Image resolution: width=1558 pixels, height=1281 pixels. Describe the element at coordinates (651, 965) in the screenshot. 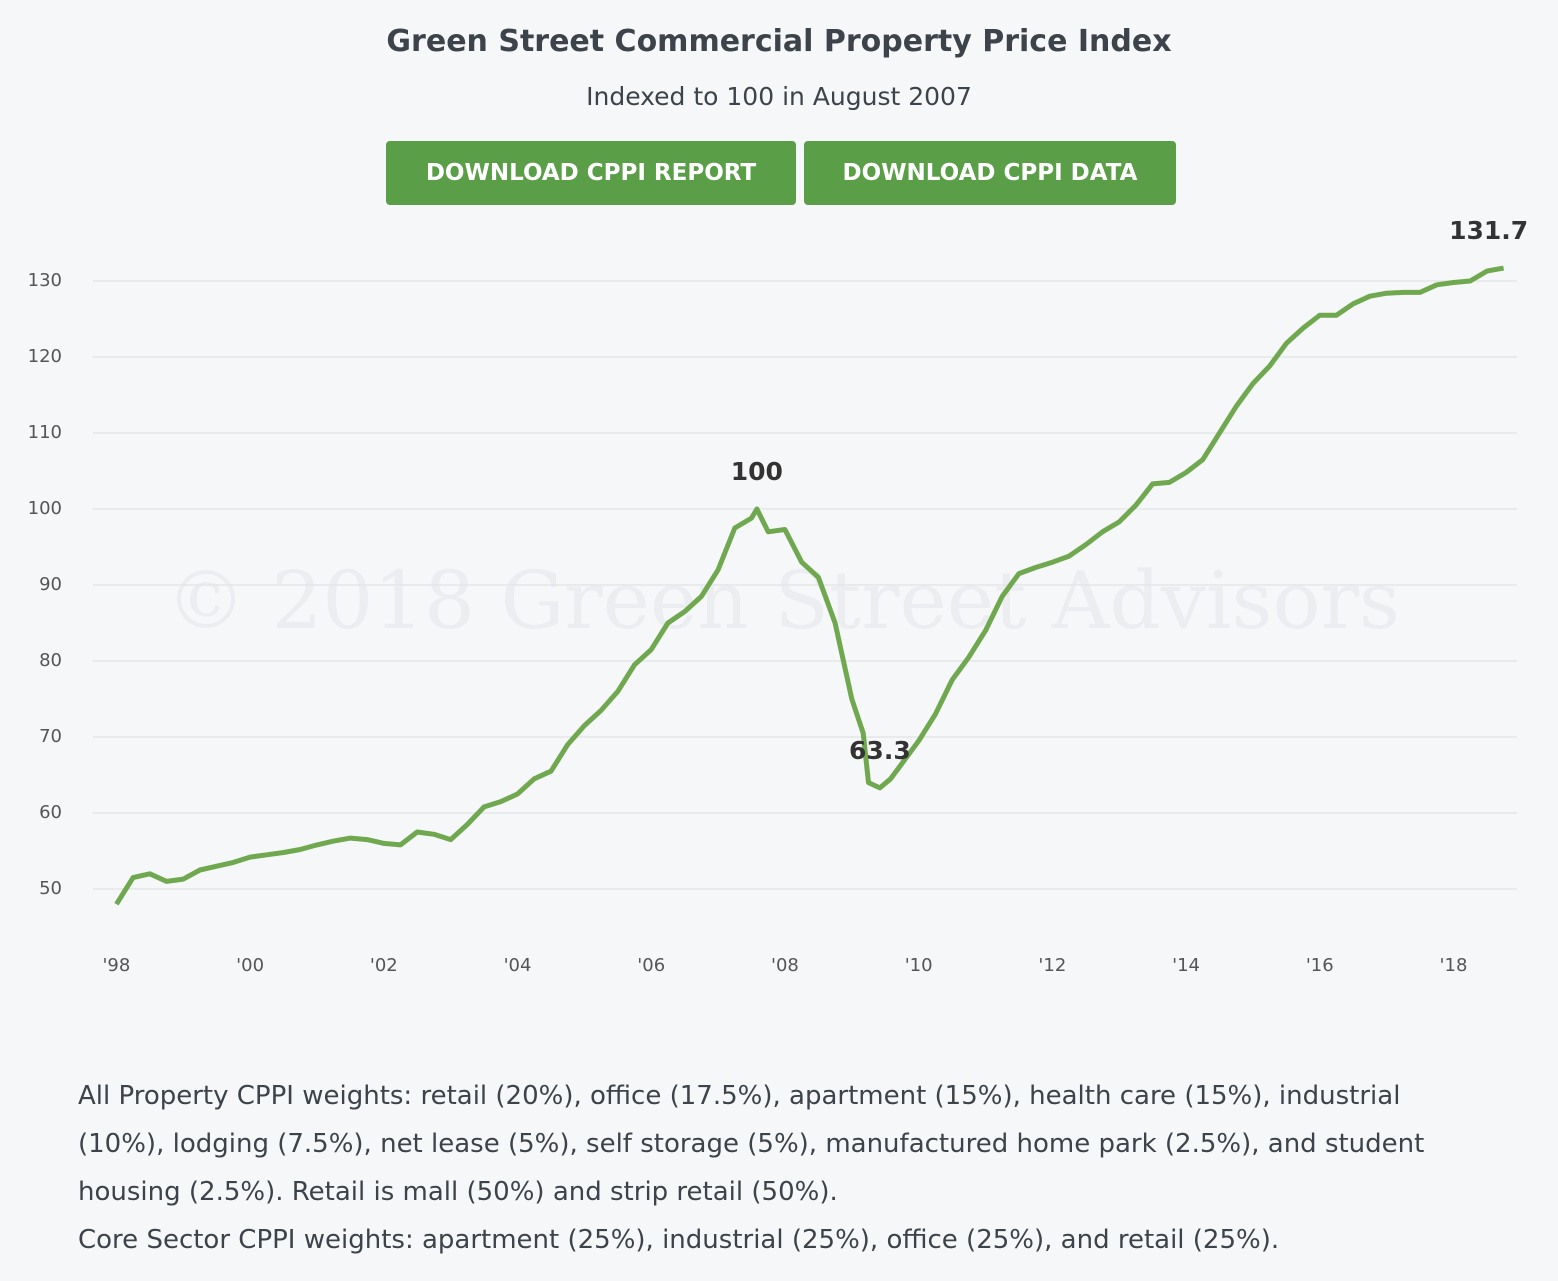

I see `x-tick-label: '06` at that location.